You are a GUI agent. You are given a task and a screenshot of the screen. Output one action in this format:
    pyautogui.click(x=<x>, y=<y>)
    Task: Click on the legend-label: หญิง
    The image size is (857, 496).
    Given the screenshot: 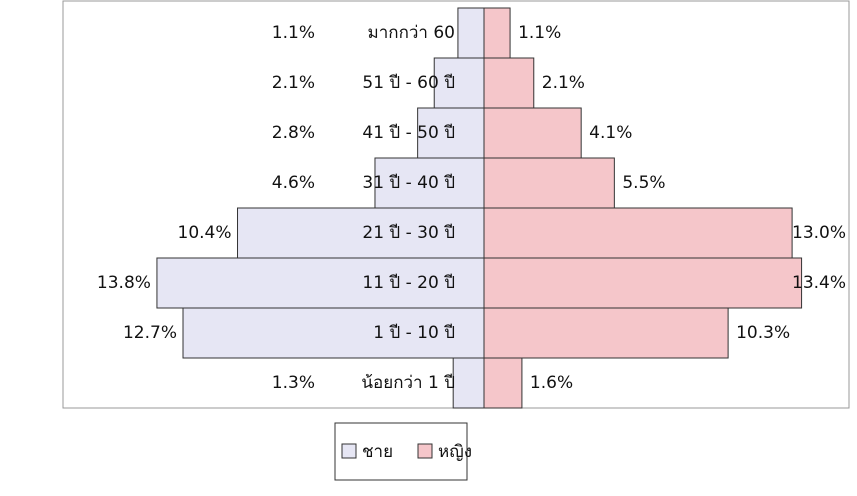 What is the action you would take?
    pyautogui.click(x=455, y=452)
    